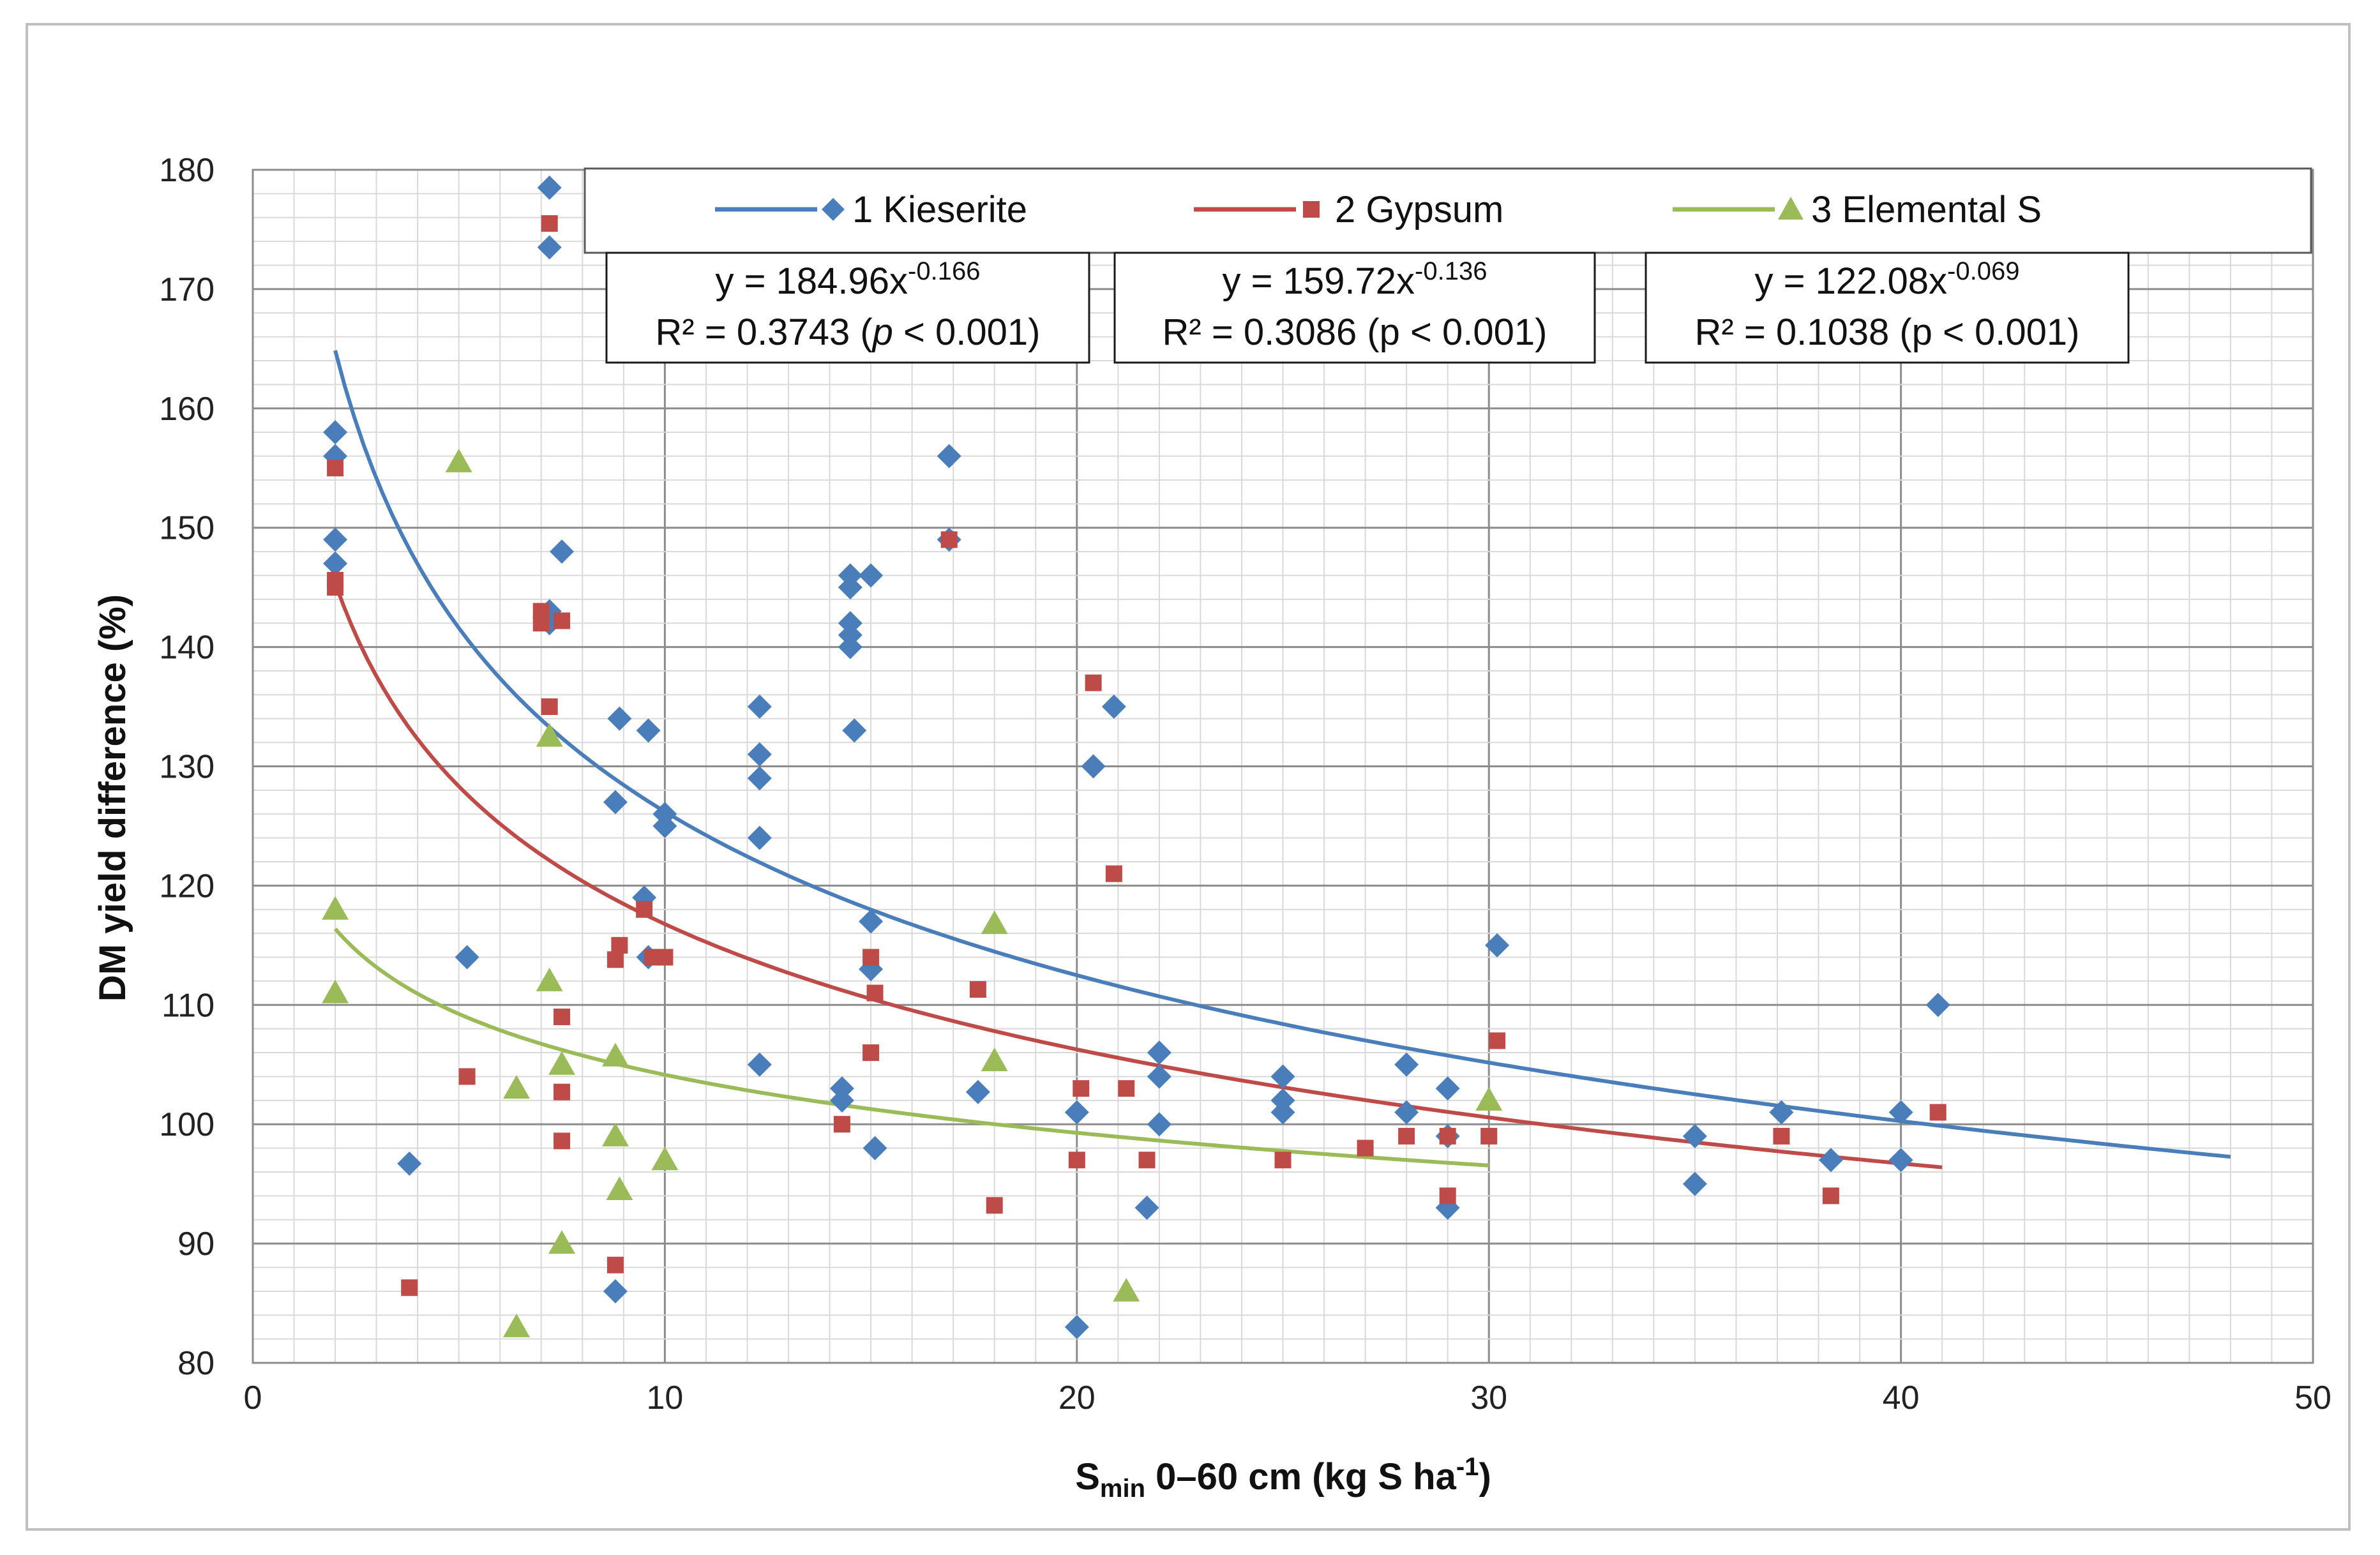 The image size is (2380, 1555). What do you see at coordinates (253, 1398) in the screenshot?
I see `x-tick-label: 0` at bounding box center [253, 1398].